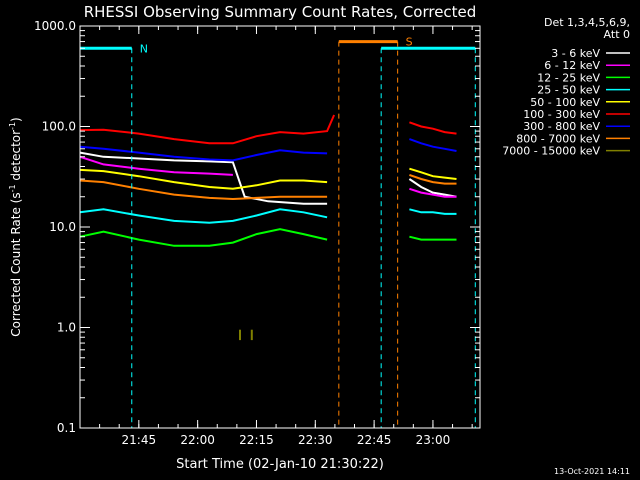  What do you see at coordinates (568, 90) in the screenshot?
I see `legend-label: 25 - 50 keV` at bounding box center [568, 90].